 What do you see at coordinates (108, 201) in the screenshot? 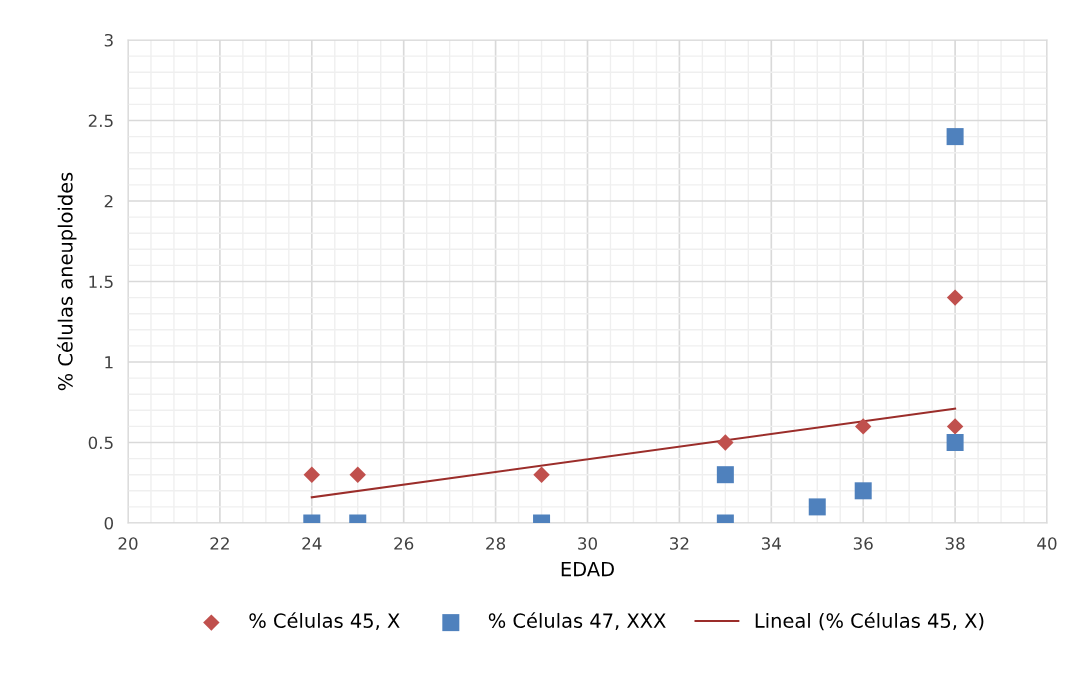
I see `y-tick-label: 2` at bounding box center [108, 201].